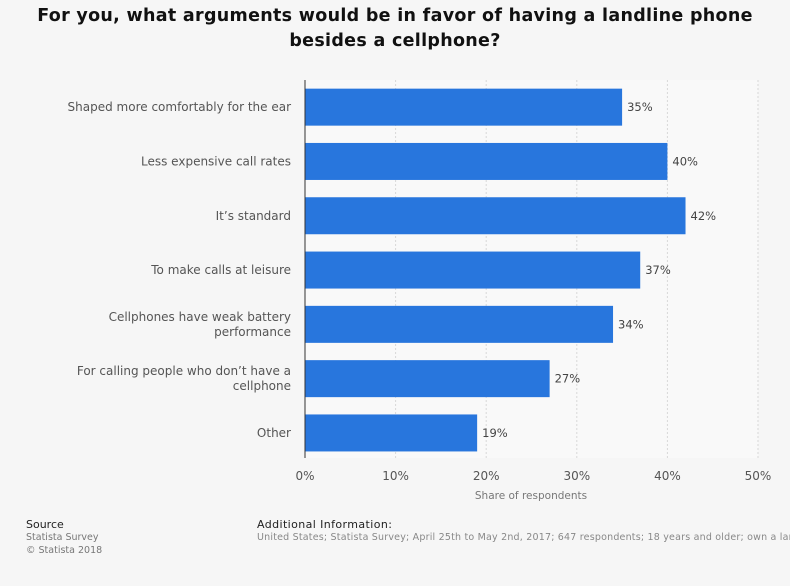 This screenshot has width=790, height=586. I want to click on bar-value-label: 37%, so click(658, 270).